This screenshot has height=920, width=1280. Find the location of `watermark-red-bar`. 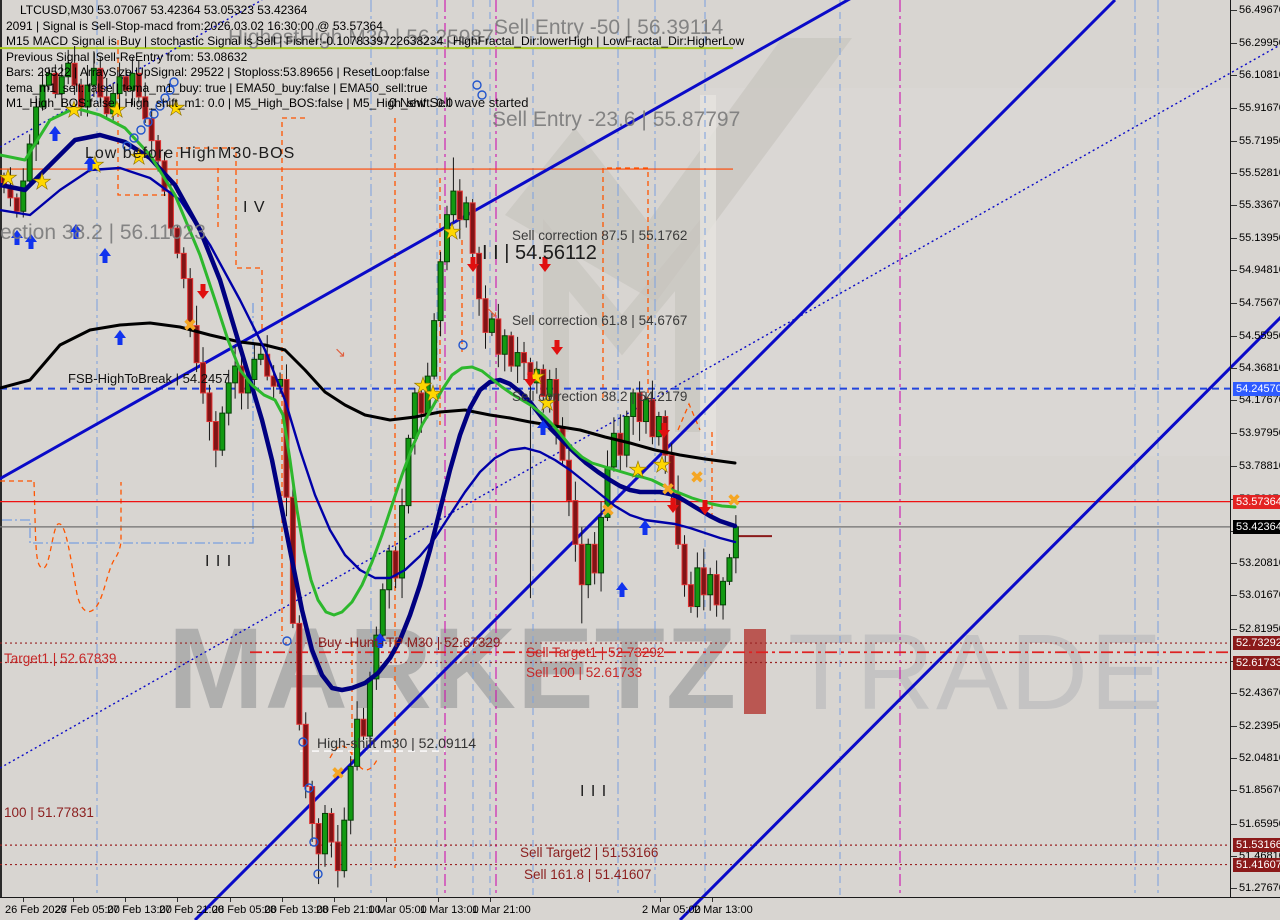

watermark-red-bar is located at coordinates (755, 671).